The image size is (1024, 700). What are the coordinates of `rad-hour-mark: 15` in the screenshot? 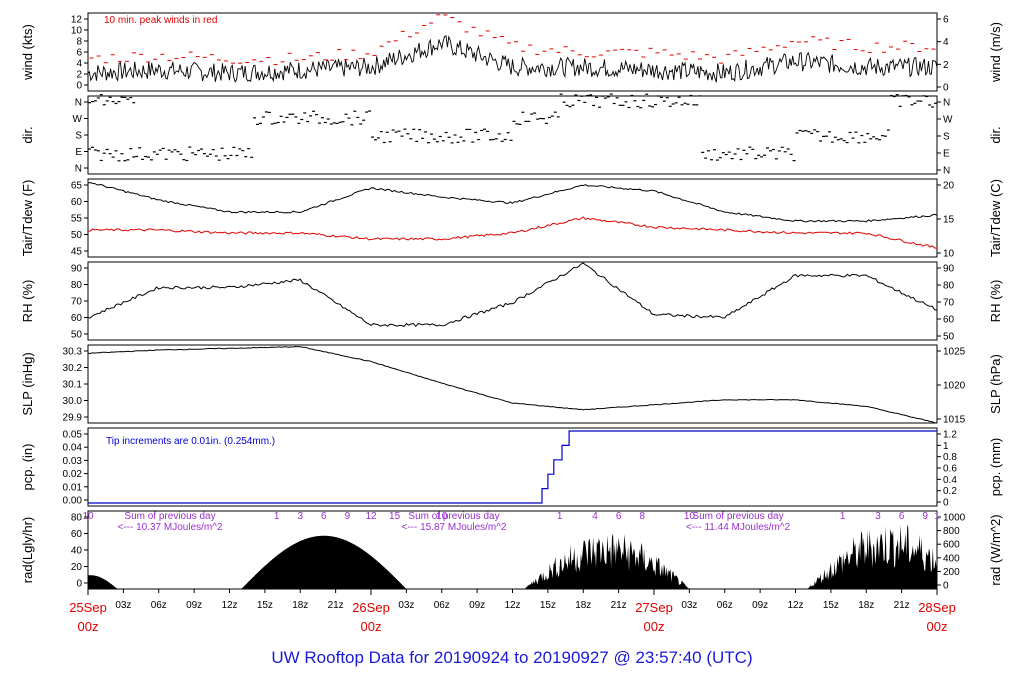 It's located at (395, 516).